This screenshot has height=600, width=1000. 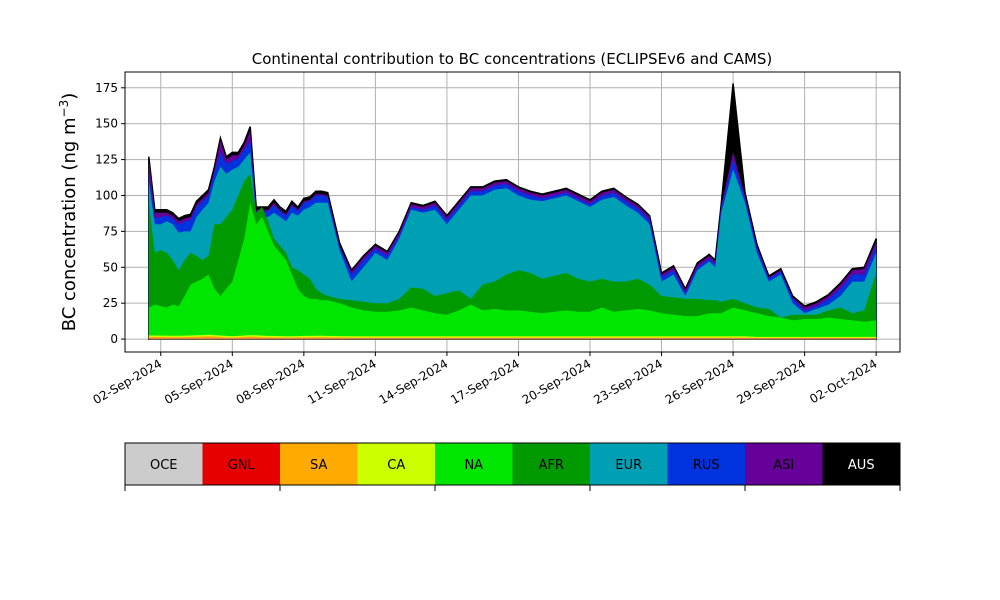 I want to click on color-bar-label-na: NA, so click(x=473, y=465).